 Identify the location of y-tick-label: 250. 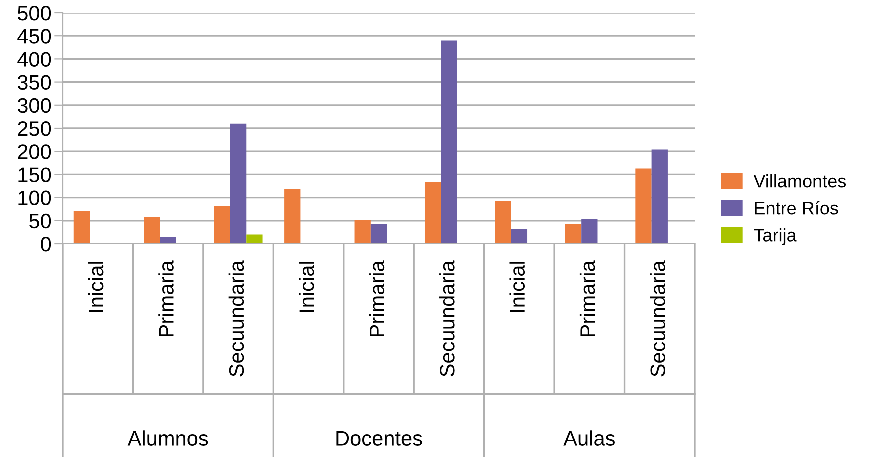
(35, 129).